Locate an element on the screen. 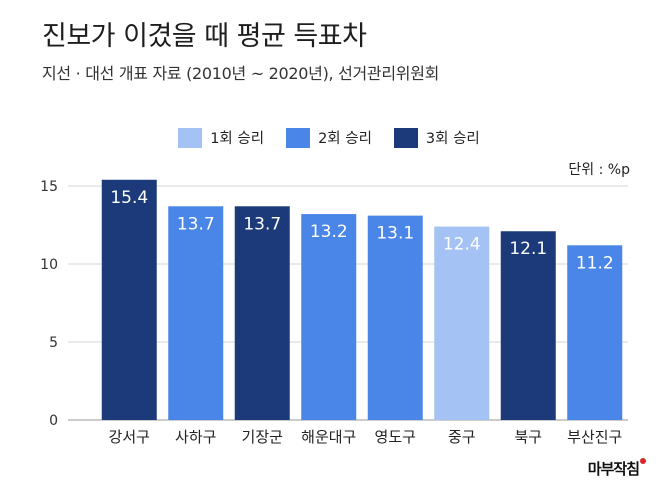 Image resolution: width=658 pixels, height=493 pixels. legend-swatch-win2 is located at coordinates (298, 137).